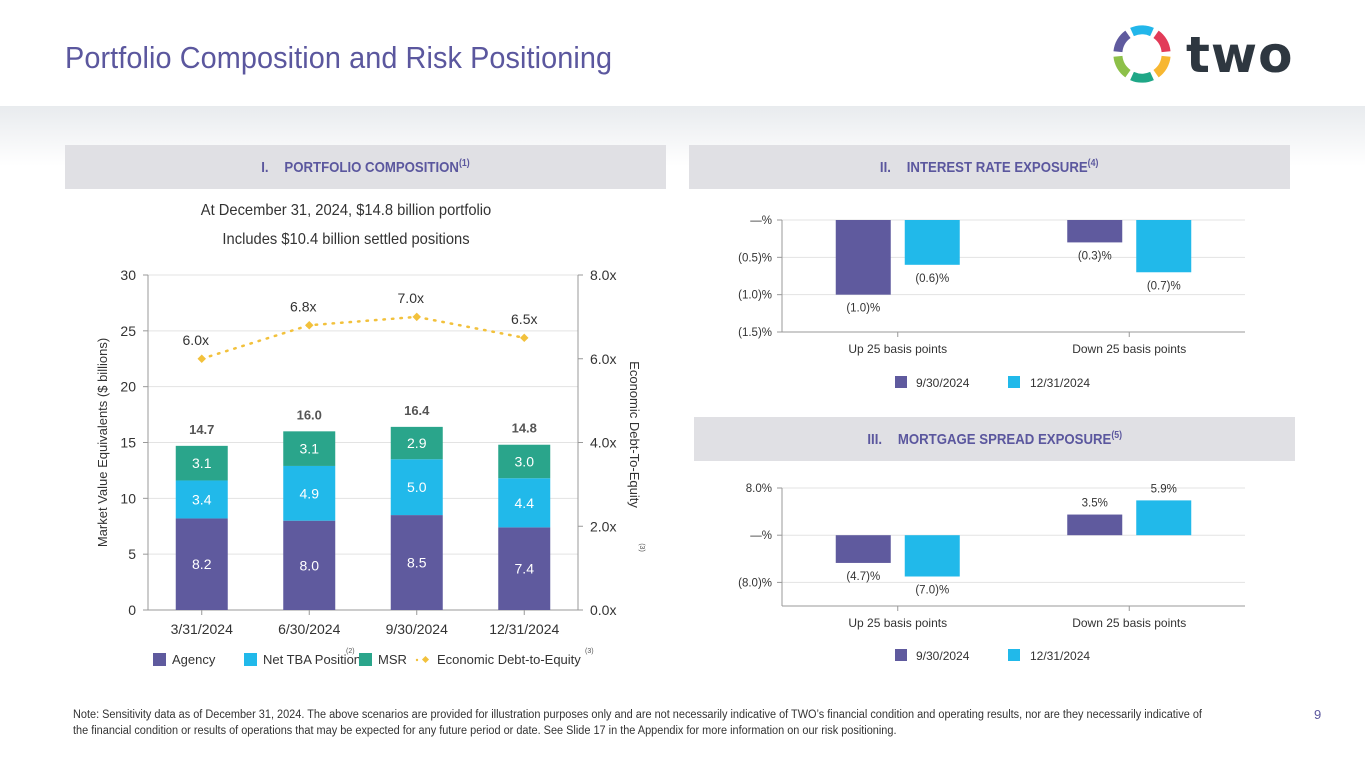 This screenshot has height=768, width=1365. I want to click on bar-value-label: (7.0)%, so click(932, 591).